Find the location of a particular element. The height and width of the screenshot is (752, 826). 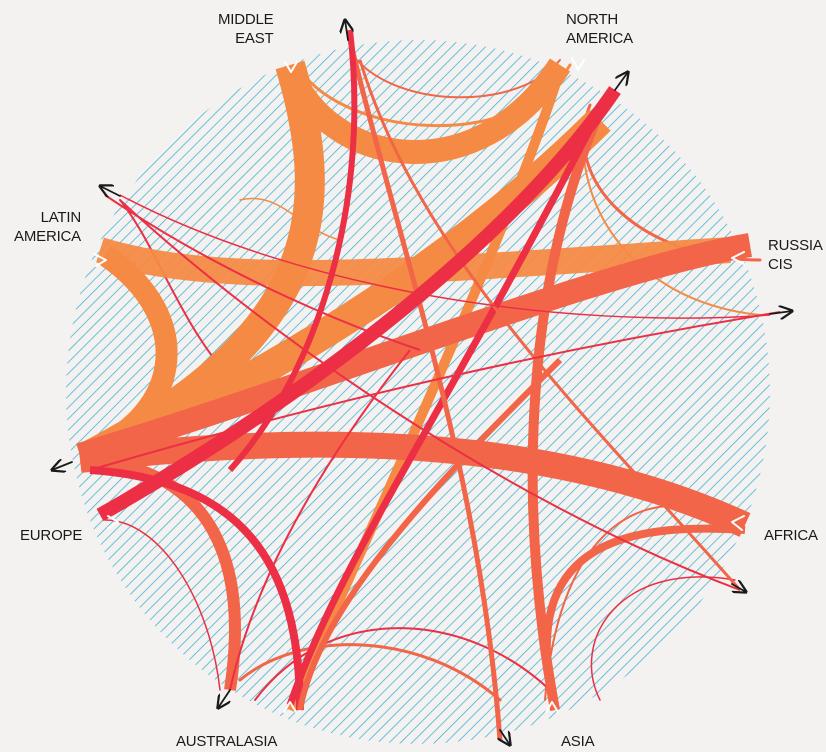

label-north-america-line1: NORTH is located at coordinates (592, 19).